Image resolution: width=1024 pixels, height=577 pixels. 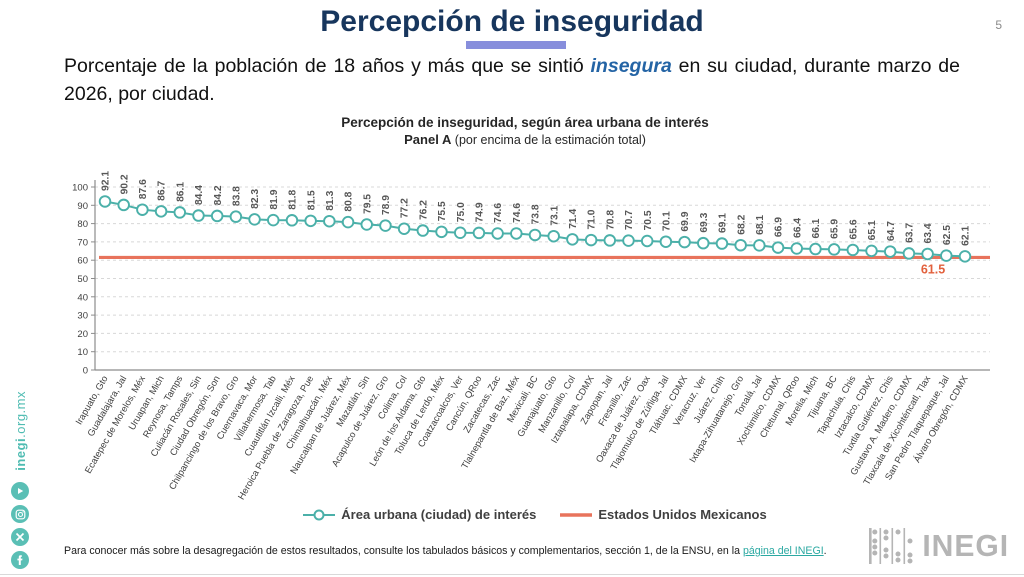 I want to click on x-axis-city-label: Xochimilco, CDMX, so click(x=758, y=410).